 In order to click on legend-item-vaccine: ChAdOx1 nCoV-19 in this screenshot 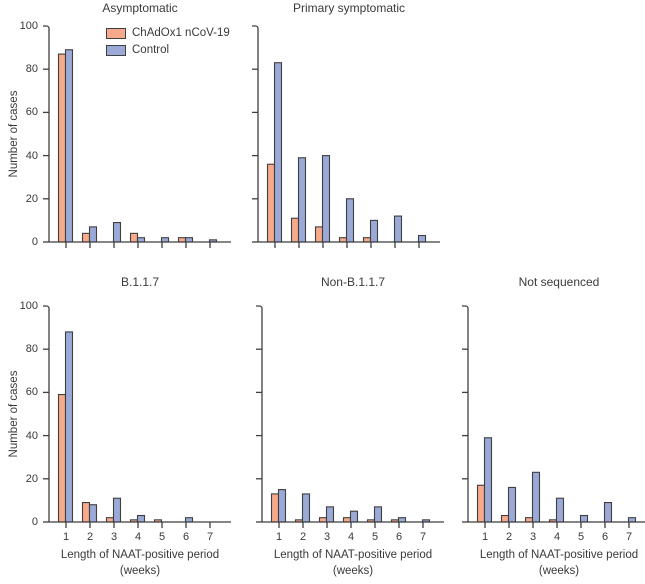, I will do `click(168, 33)`.